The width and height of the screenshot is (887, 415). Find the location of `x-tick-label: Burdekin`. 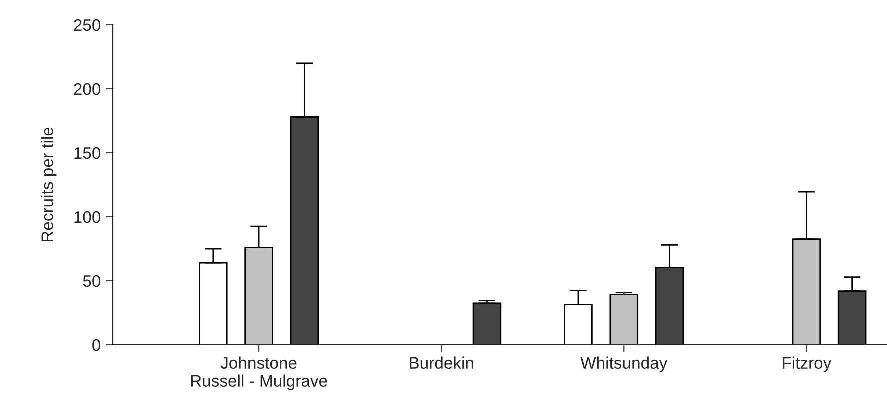

x-tick-label: Burdekin is located at coordinates (442, 363).